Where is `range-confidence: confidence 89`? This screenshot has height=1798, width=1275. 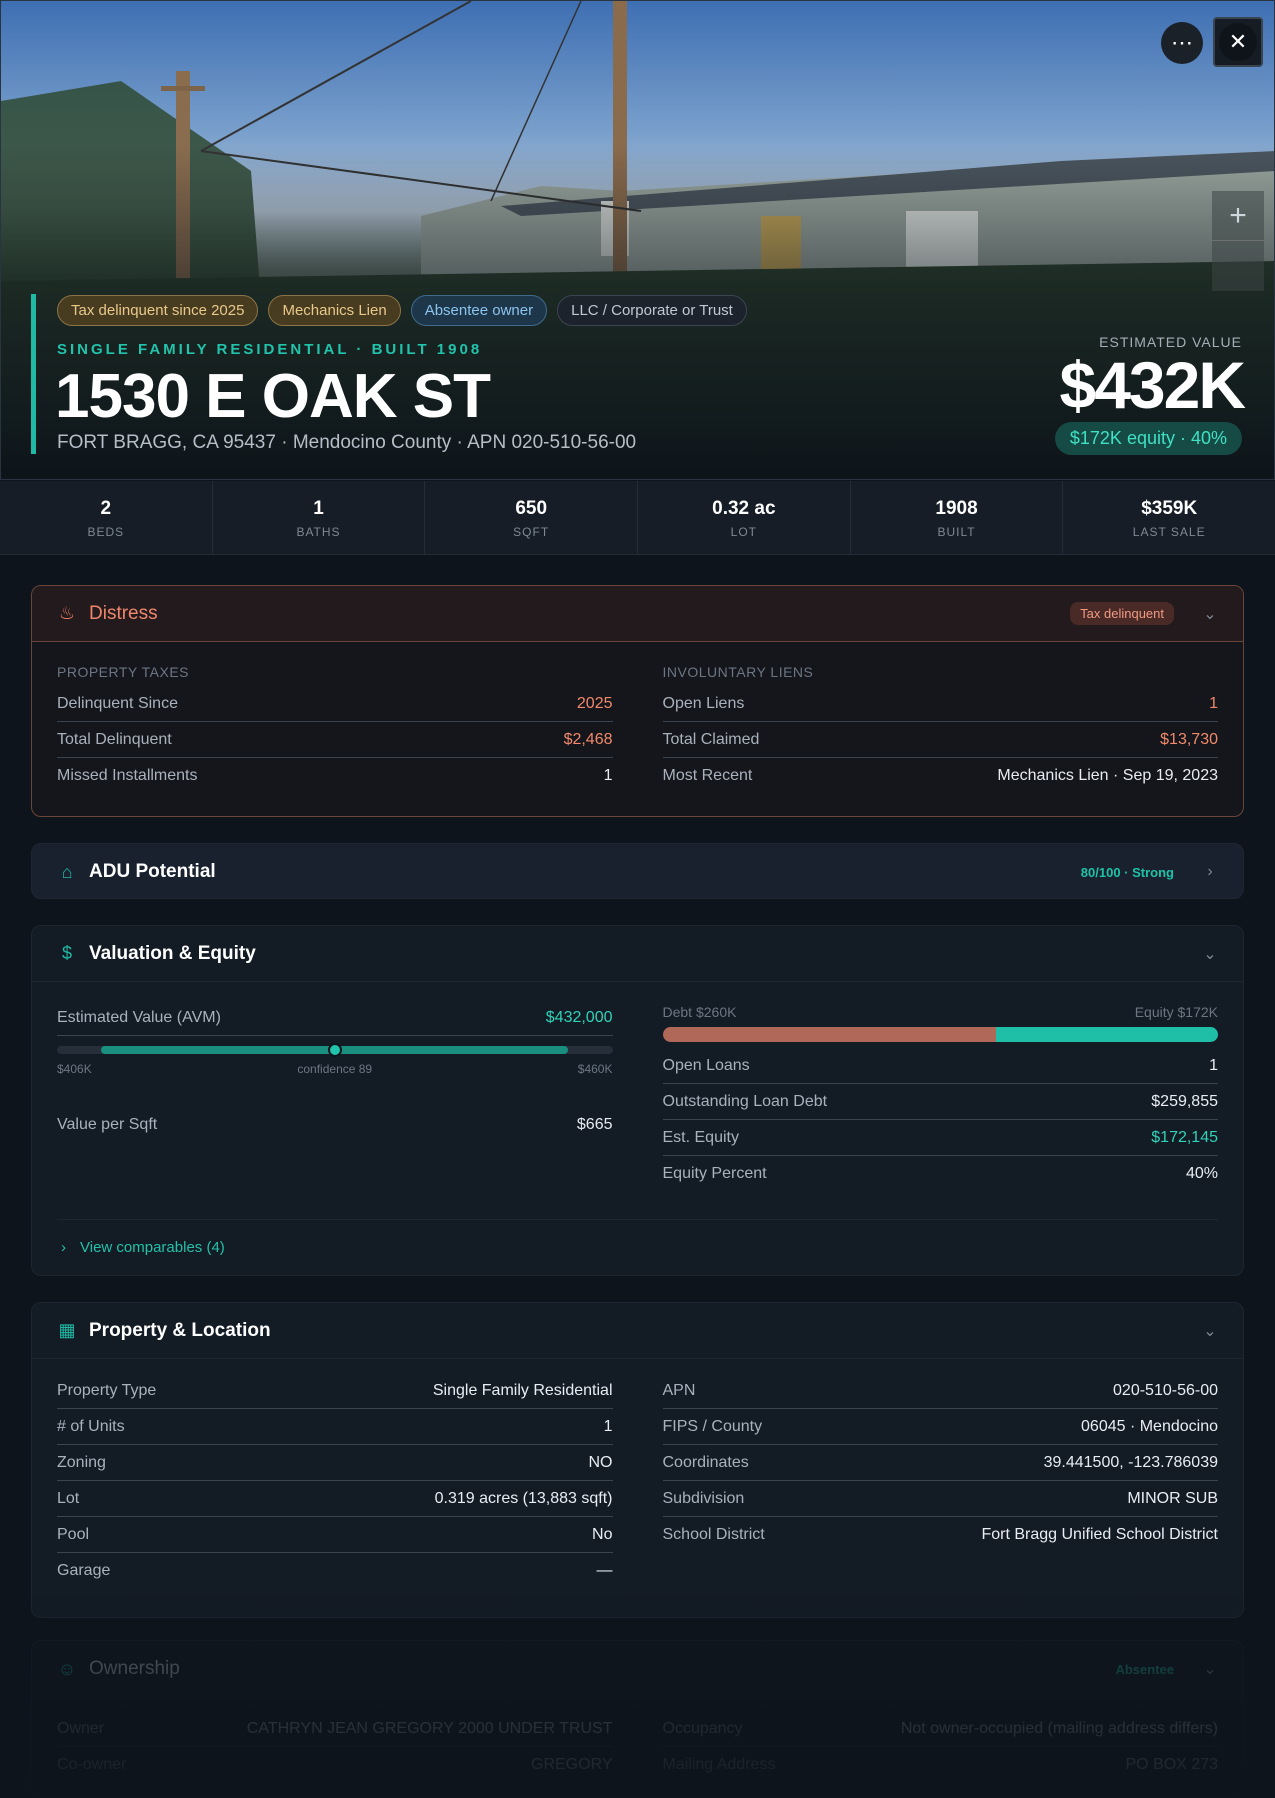
range-confidence: confidence 89 is located at coordinates (335, 1069).